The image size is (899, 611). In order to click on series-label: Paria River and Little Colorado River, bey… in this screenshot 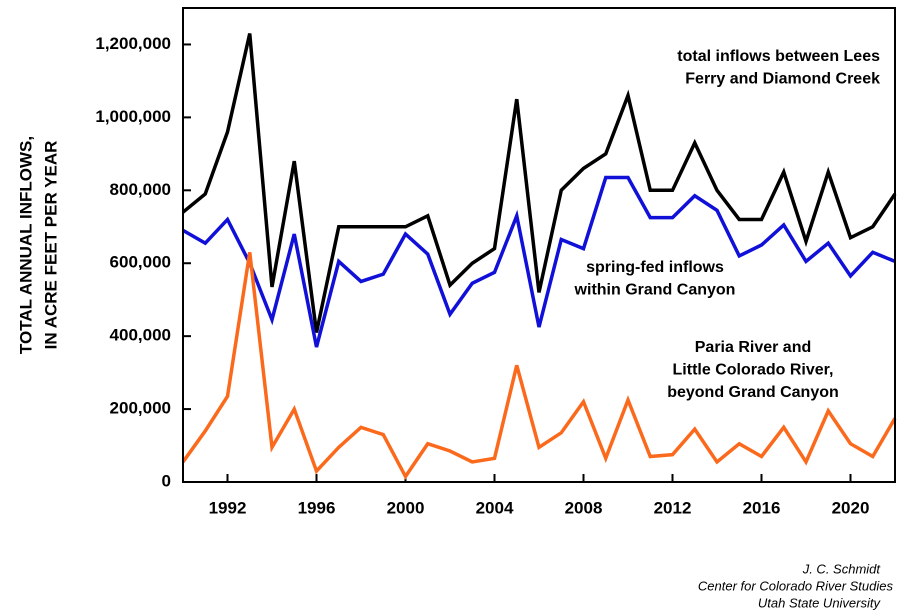, I will do `click(753, 370)`.